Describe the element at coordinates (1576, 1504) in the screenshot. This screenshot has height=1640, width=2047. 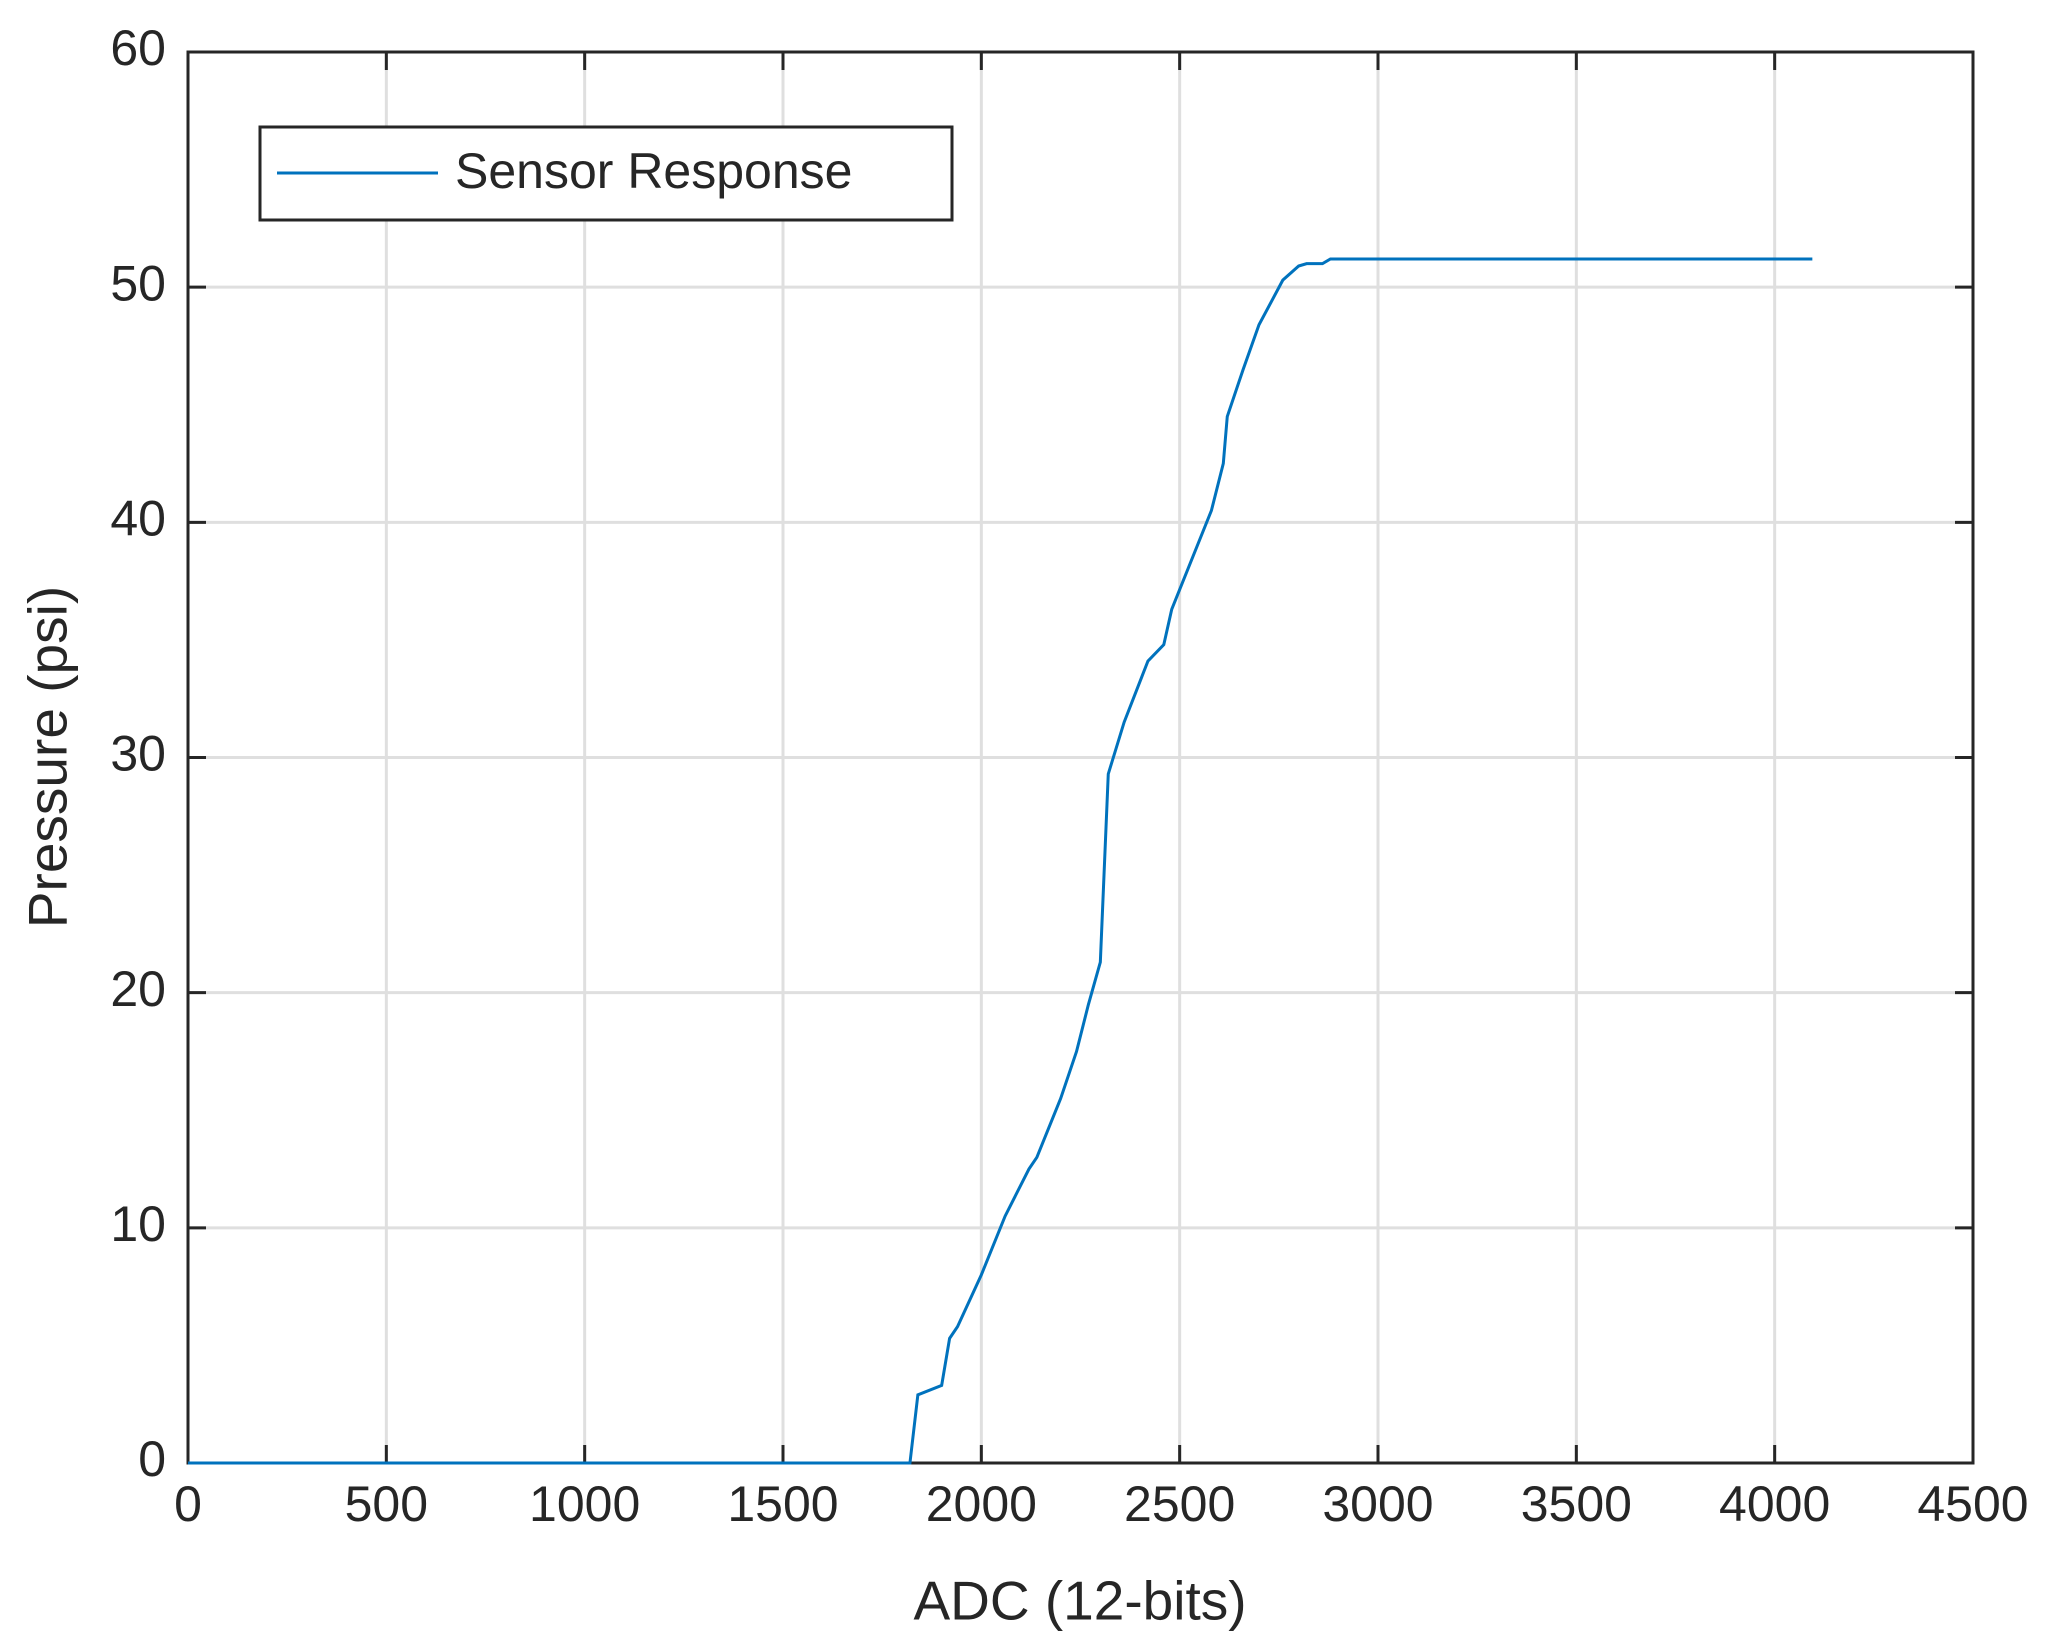
I see `x-tick-label: 3500` at that location.